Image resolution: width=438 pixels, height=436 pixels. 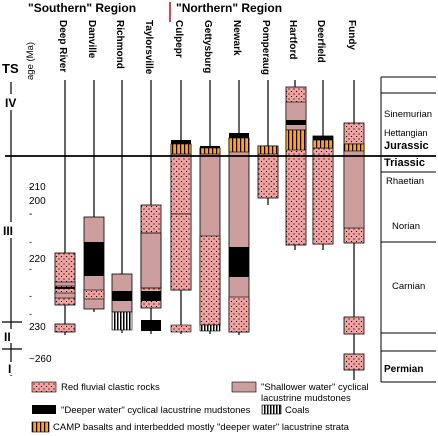 I want to click on legend-swatch-coals, so click(x=271, y=409).